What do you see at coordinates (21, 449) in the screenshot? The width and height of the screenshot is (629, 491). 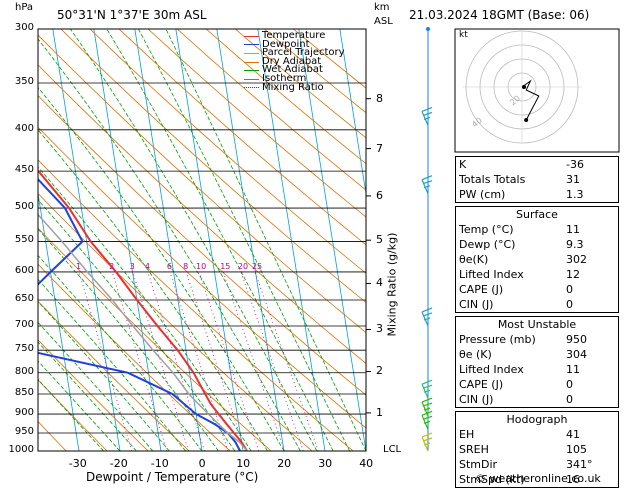 I see `pressure-tick-label: 1000` at bounding box center [21, 449].